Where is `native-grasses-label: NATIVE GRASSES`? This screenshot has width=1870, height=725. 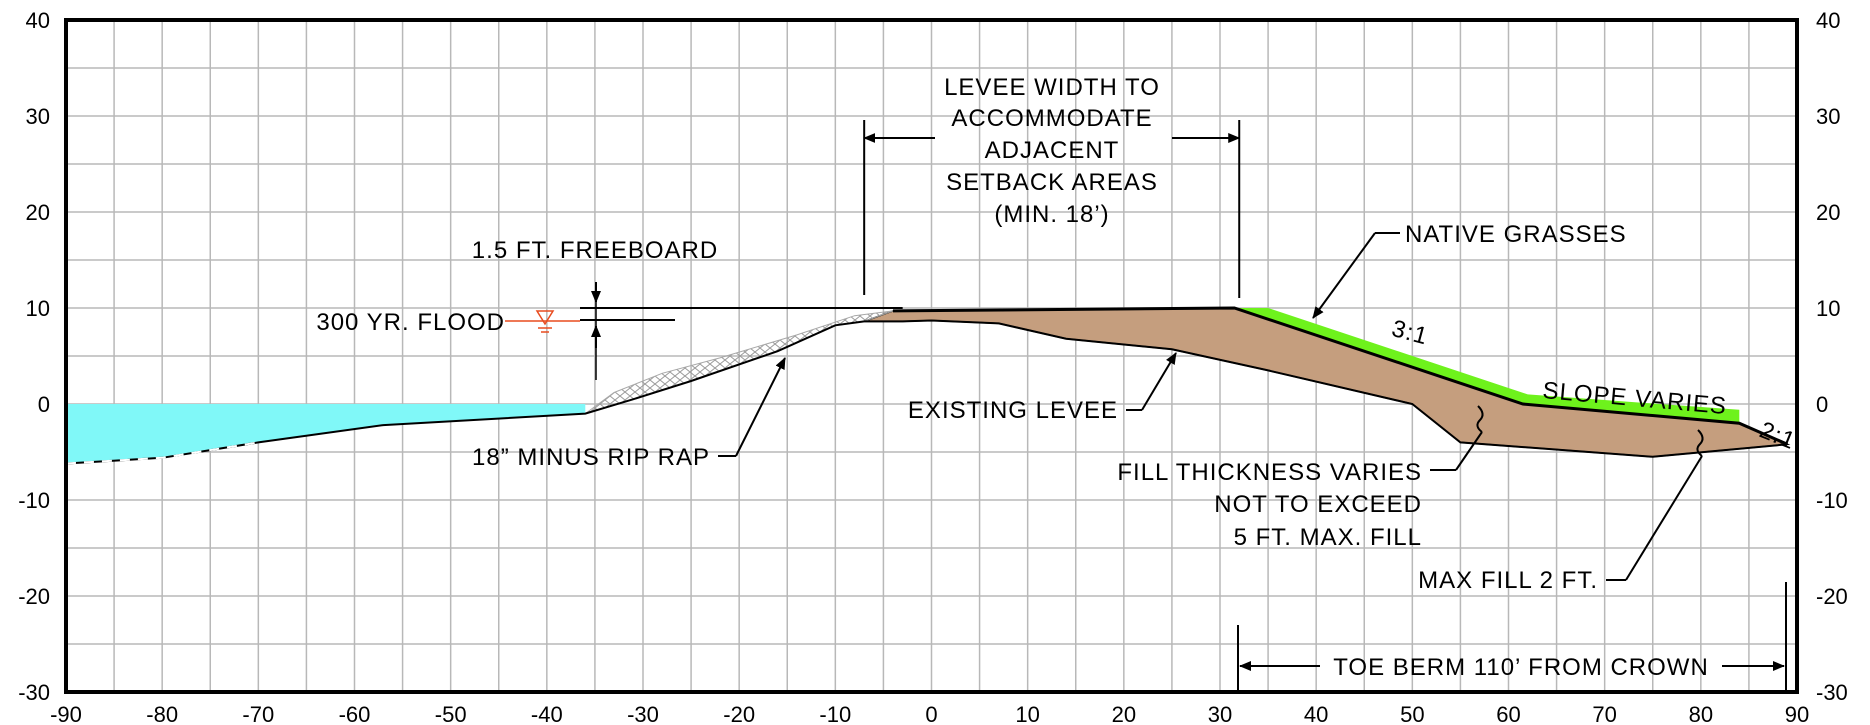 native-grasses-label: NATIVE GRASSES is located at coordinates (1516, 234).